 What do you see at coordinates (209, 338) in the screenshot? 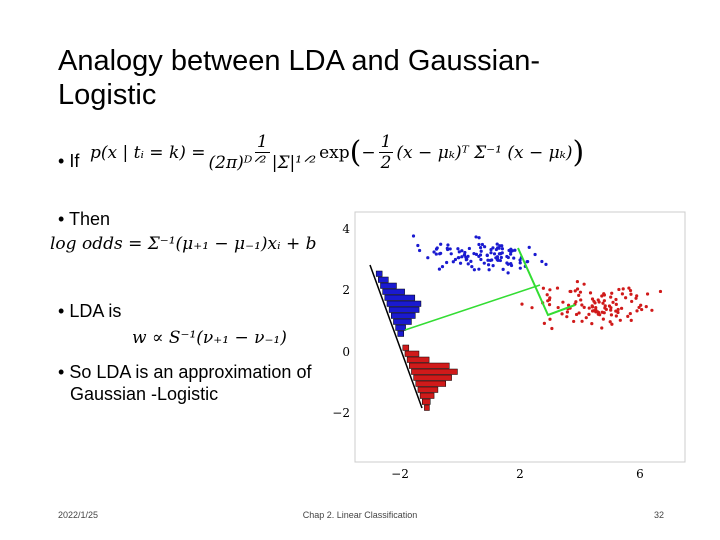
I see `equation: w ∝ S⁻¹(ν₊₁ − ν₋₁)` at bounding box center [209, 338].